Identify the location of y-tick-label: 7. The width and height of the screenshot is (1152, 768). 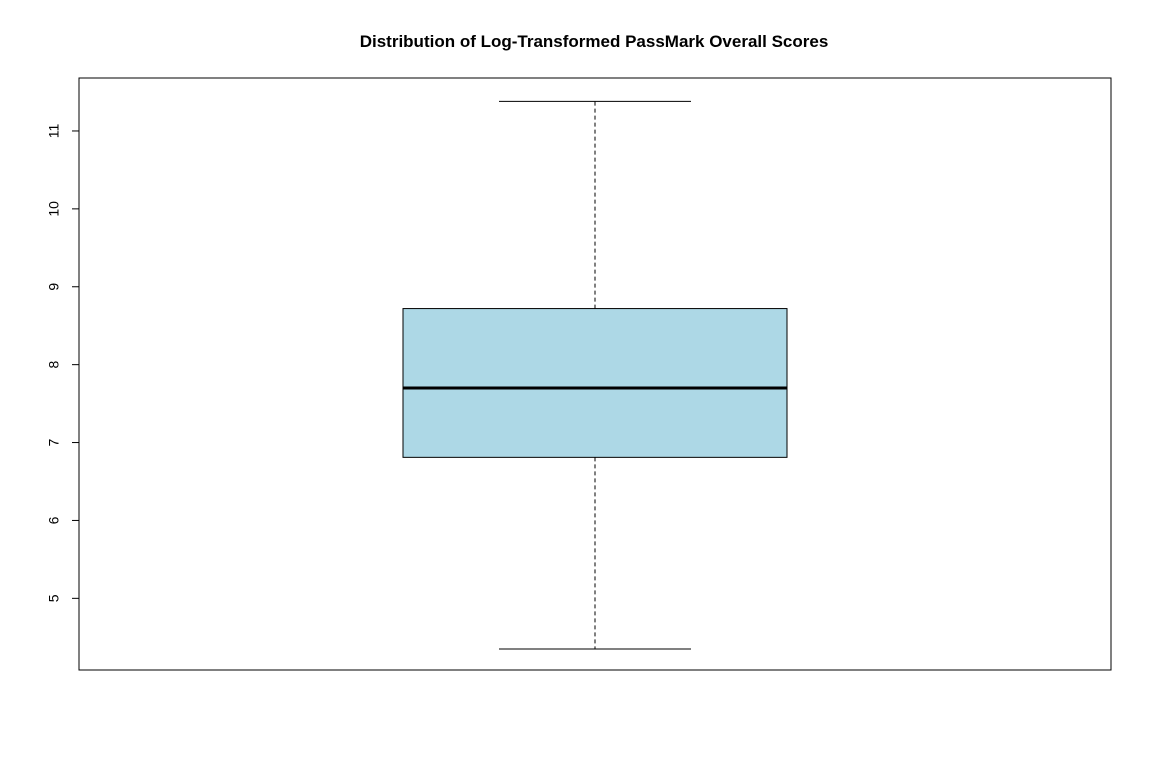
(54, 442).